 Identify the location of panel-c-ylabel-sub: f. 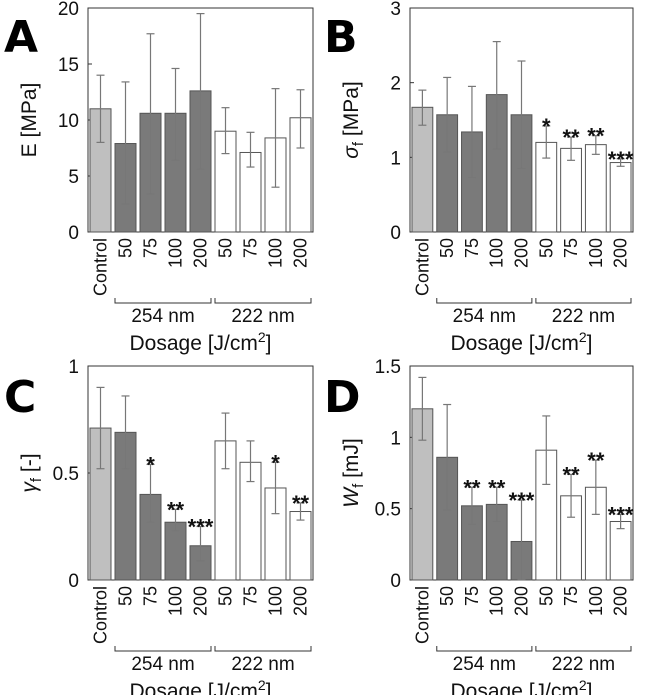
(36, 479).